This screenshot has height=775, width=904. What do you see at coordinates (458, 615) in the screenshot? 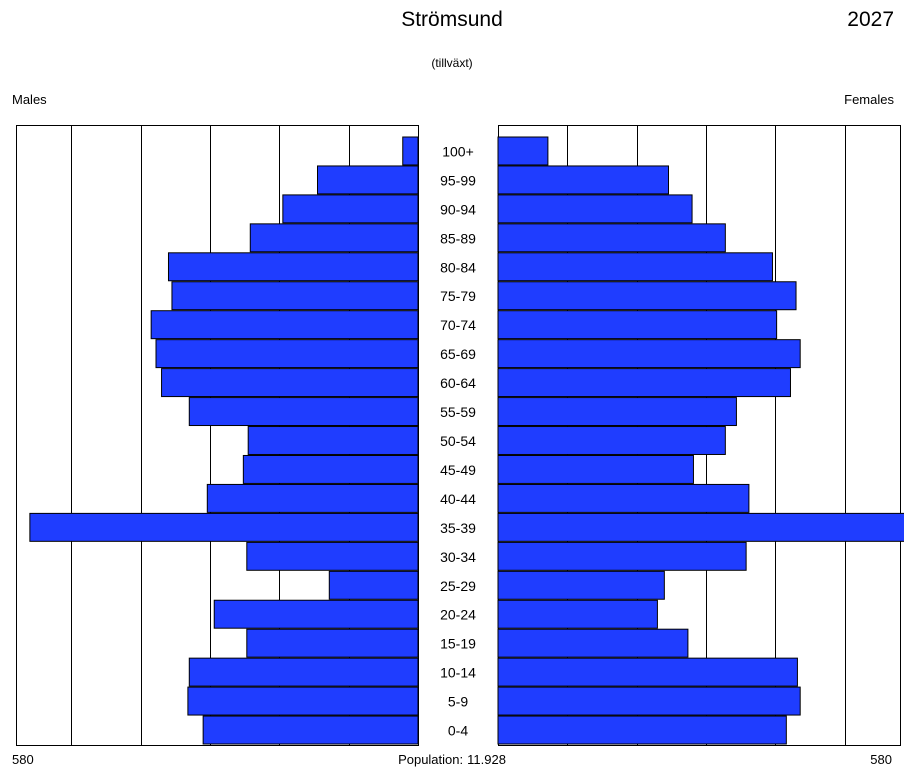
I see `age-group-label: 20-24` at bounding box center [458, 615].